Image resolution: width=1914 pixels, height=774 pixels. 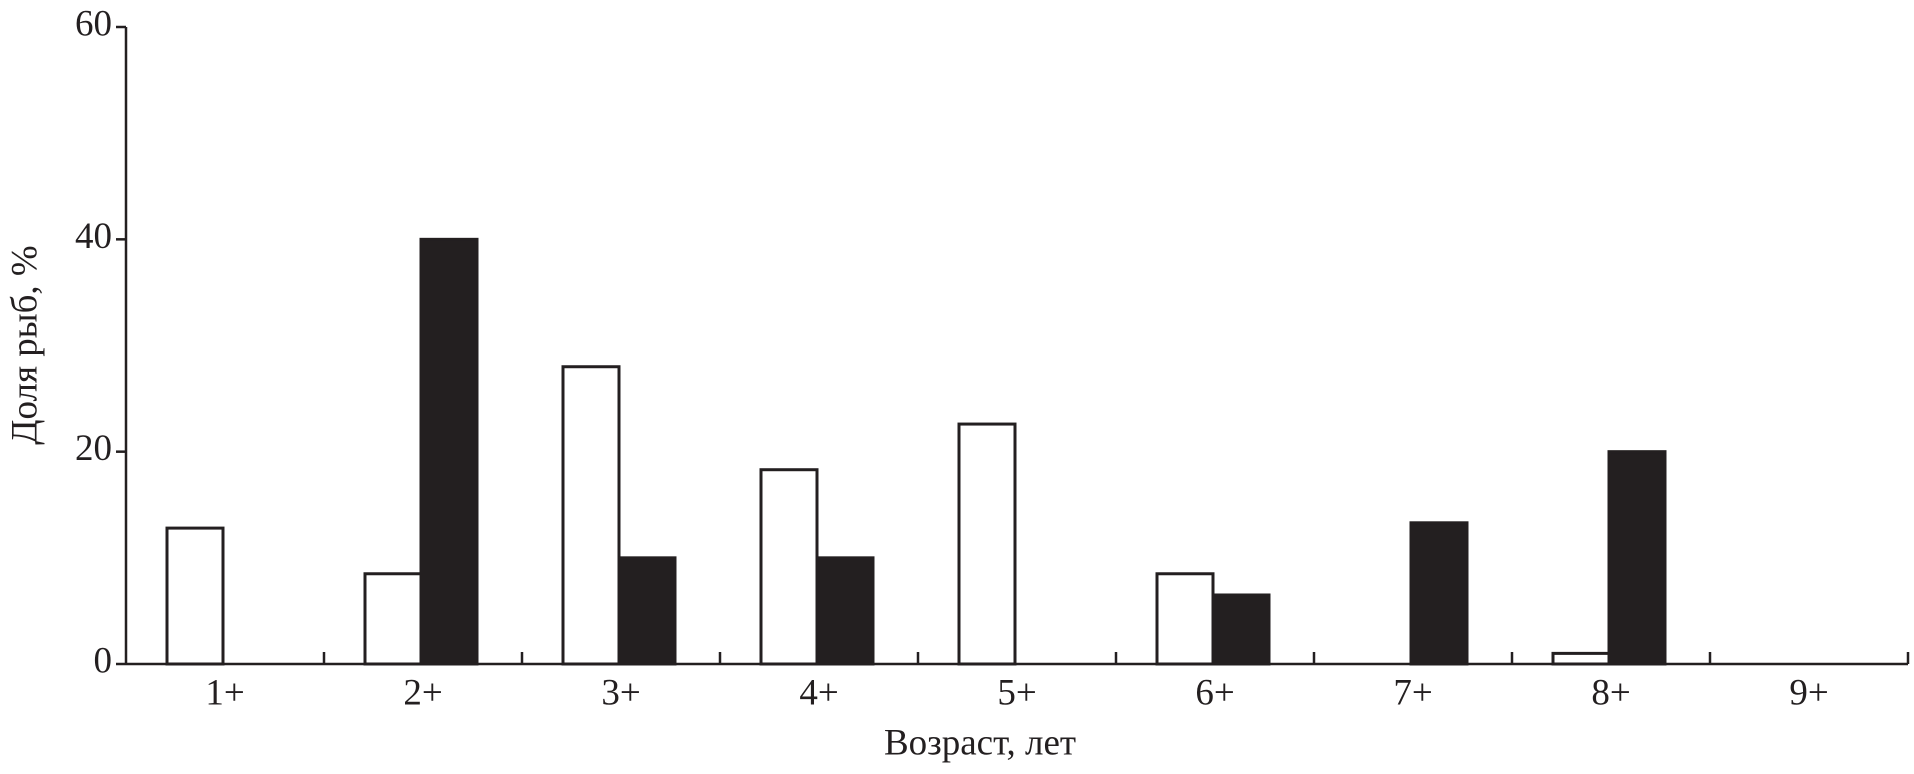 I want to click on x-tick-label: 9+, so click(x=1808, y=692).